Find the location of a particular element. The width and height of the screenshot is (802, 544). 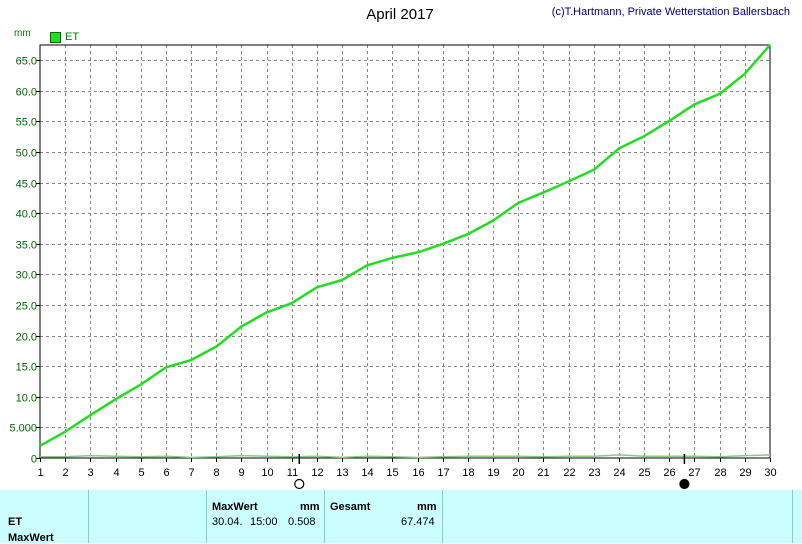

x-tick-label: 20 is located at coordinates (518, 473).